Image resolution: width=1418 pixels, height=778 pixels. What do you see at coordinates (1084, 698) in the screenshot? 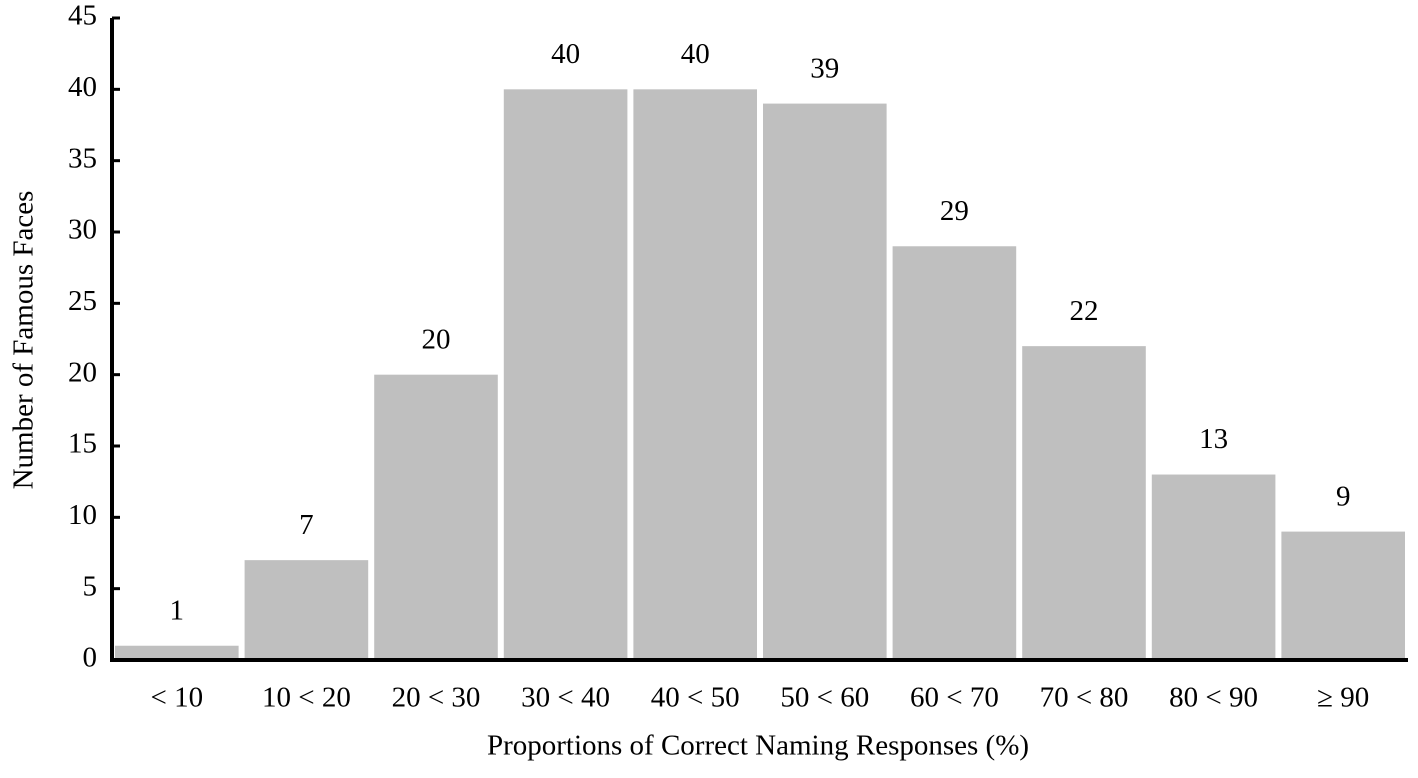
I see `x-tick-label: 70 < 80` at bounding box center [1084, 698].